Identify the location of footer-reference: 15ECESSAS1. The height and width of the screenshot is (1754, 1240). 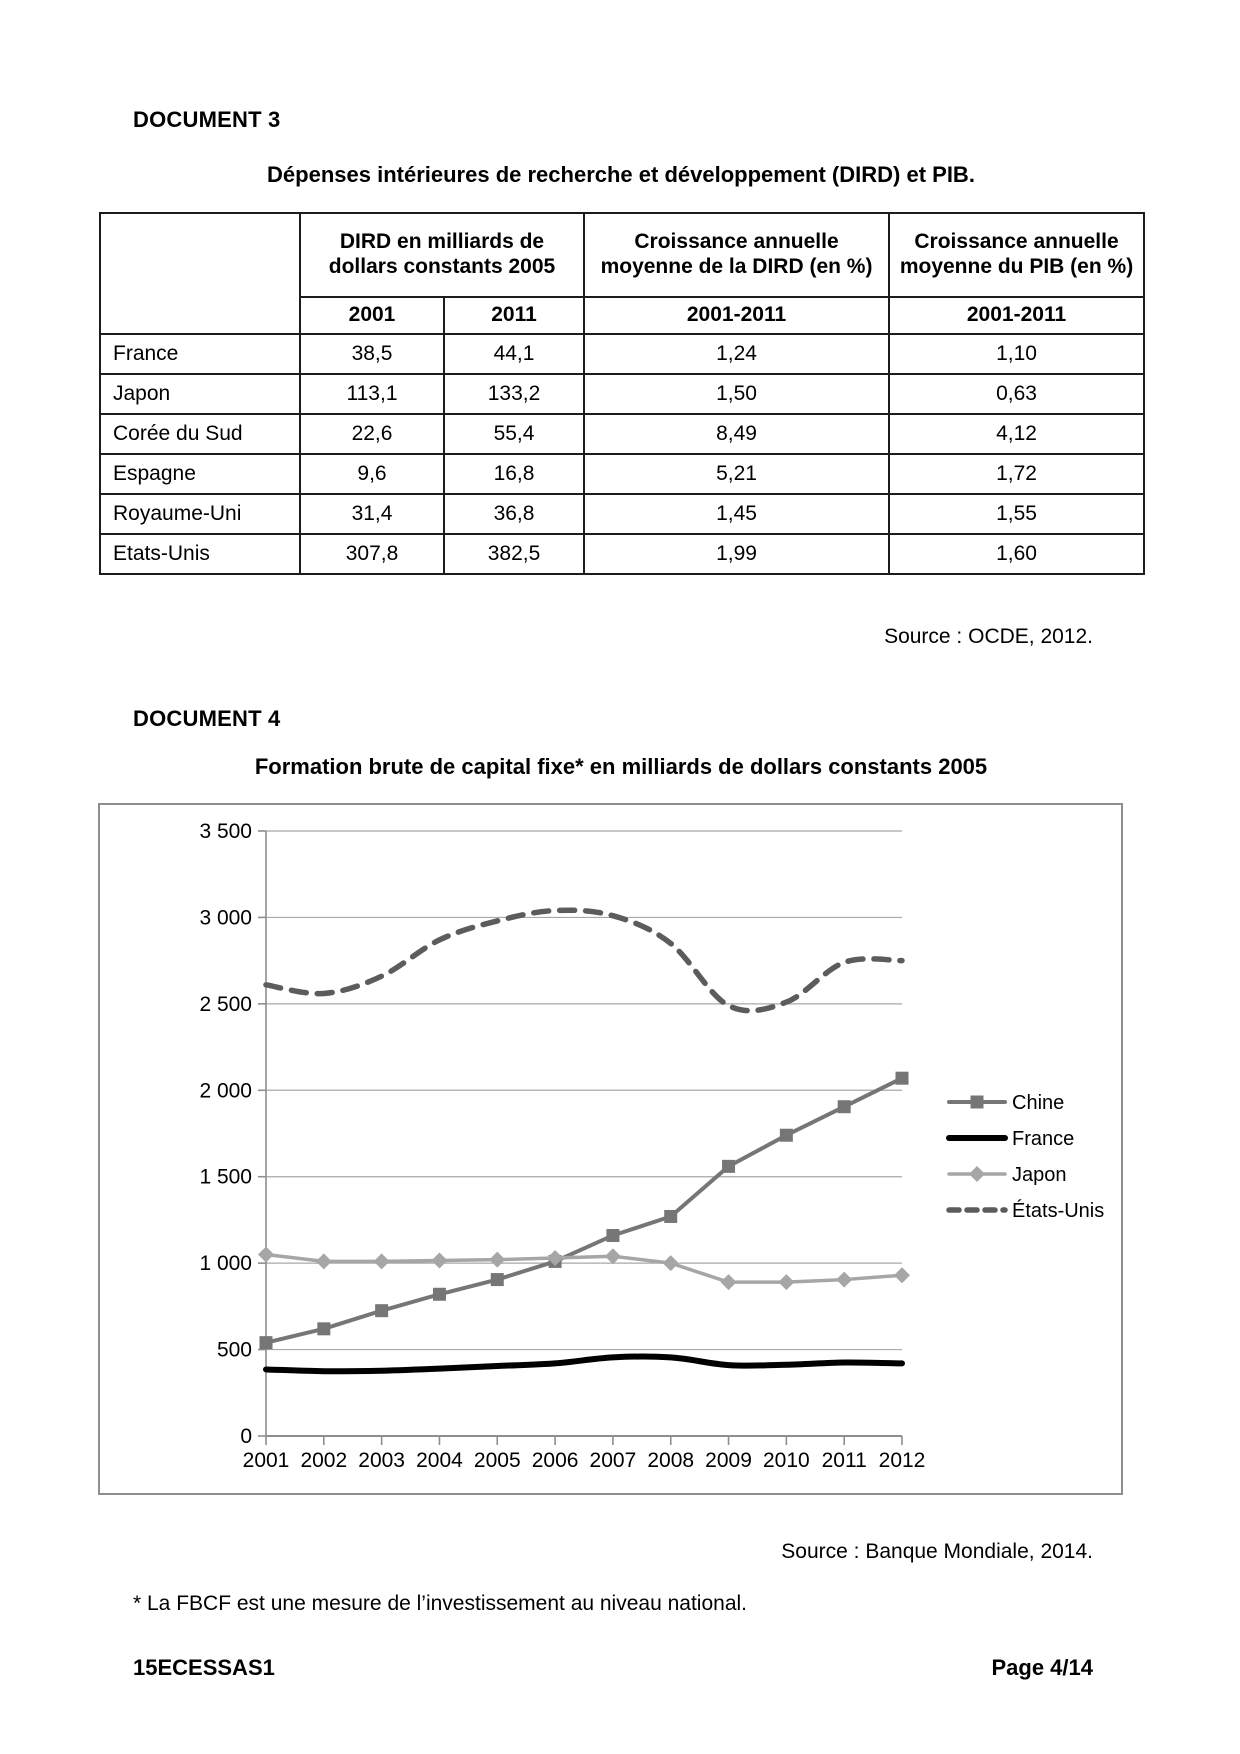
(204, 1667).